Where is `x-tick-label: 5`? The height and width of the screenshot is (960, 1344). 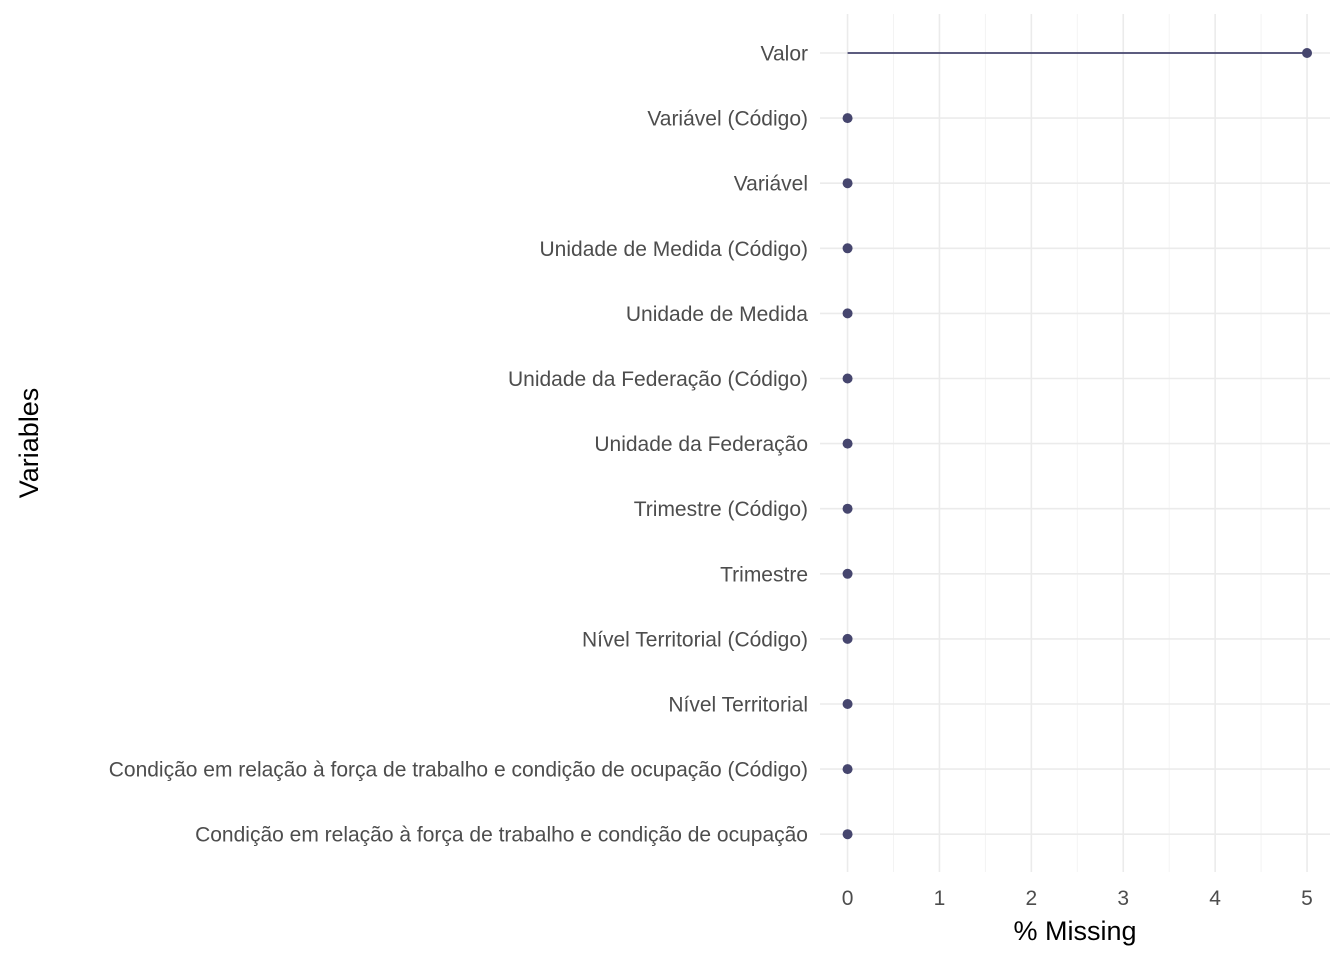
x-tick-label: 5 is located at coordinates (1307, 898).